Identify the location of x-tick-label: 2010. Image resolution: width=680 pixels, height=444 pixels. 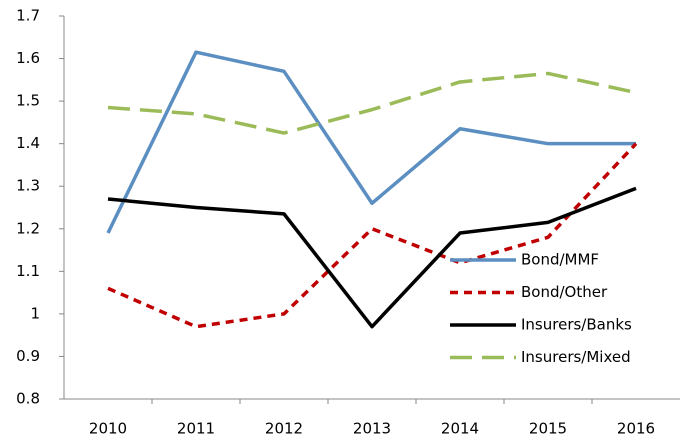
(108, 429).